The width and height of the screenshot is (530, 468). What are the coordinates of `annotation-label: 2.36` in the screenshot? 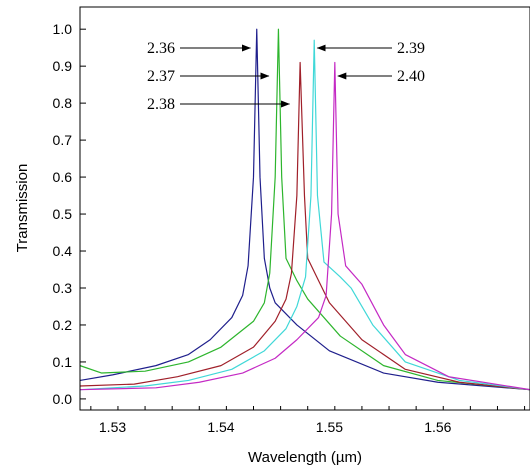 It's located at (161, 48).